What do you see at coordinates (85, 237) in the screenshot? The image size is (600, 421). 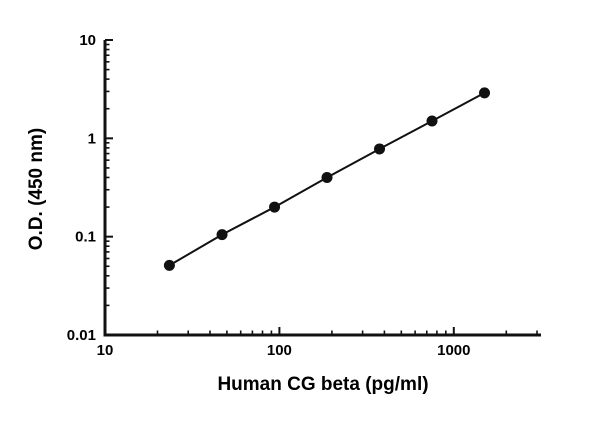 I see `y-tick-label: 0.1` at bounding box center [85, 237].